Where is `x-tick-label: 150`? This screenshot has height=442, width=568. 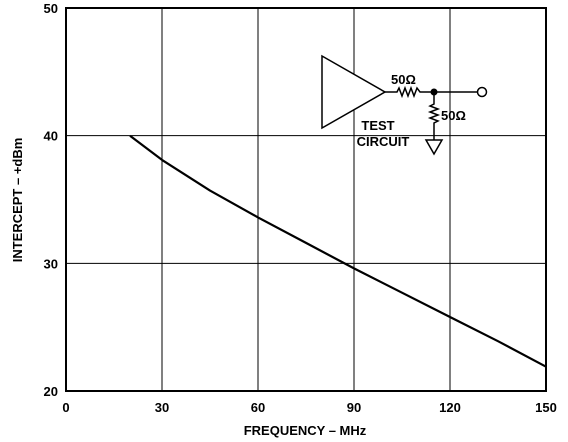 x-tick-label: 150 is located at coordinates (546, 407).